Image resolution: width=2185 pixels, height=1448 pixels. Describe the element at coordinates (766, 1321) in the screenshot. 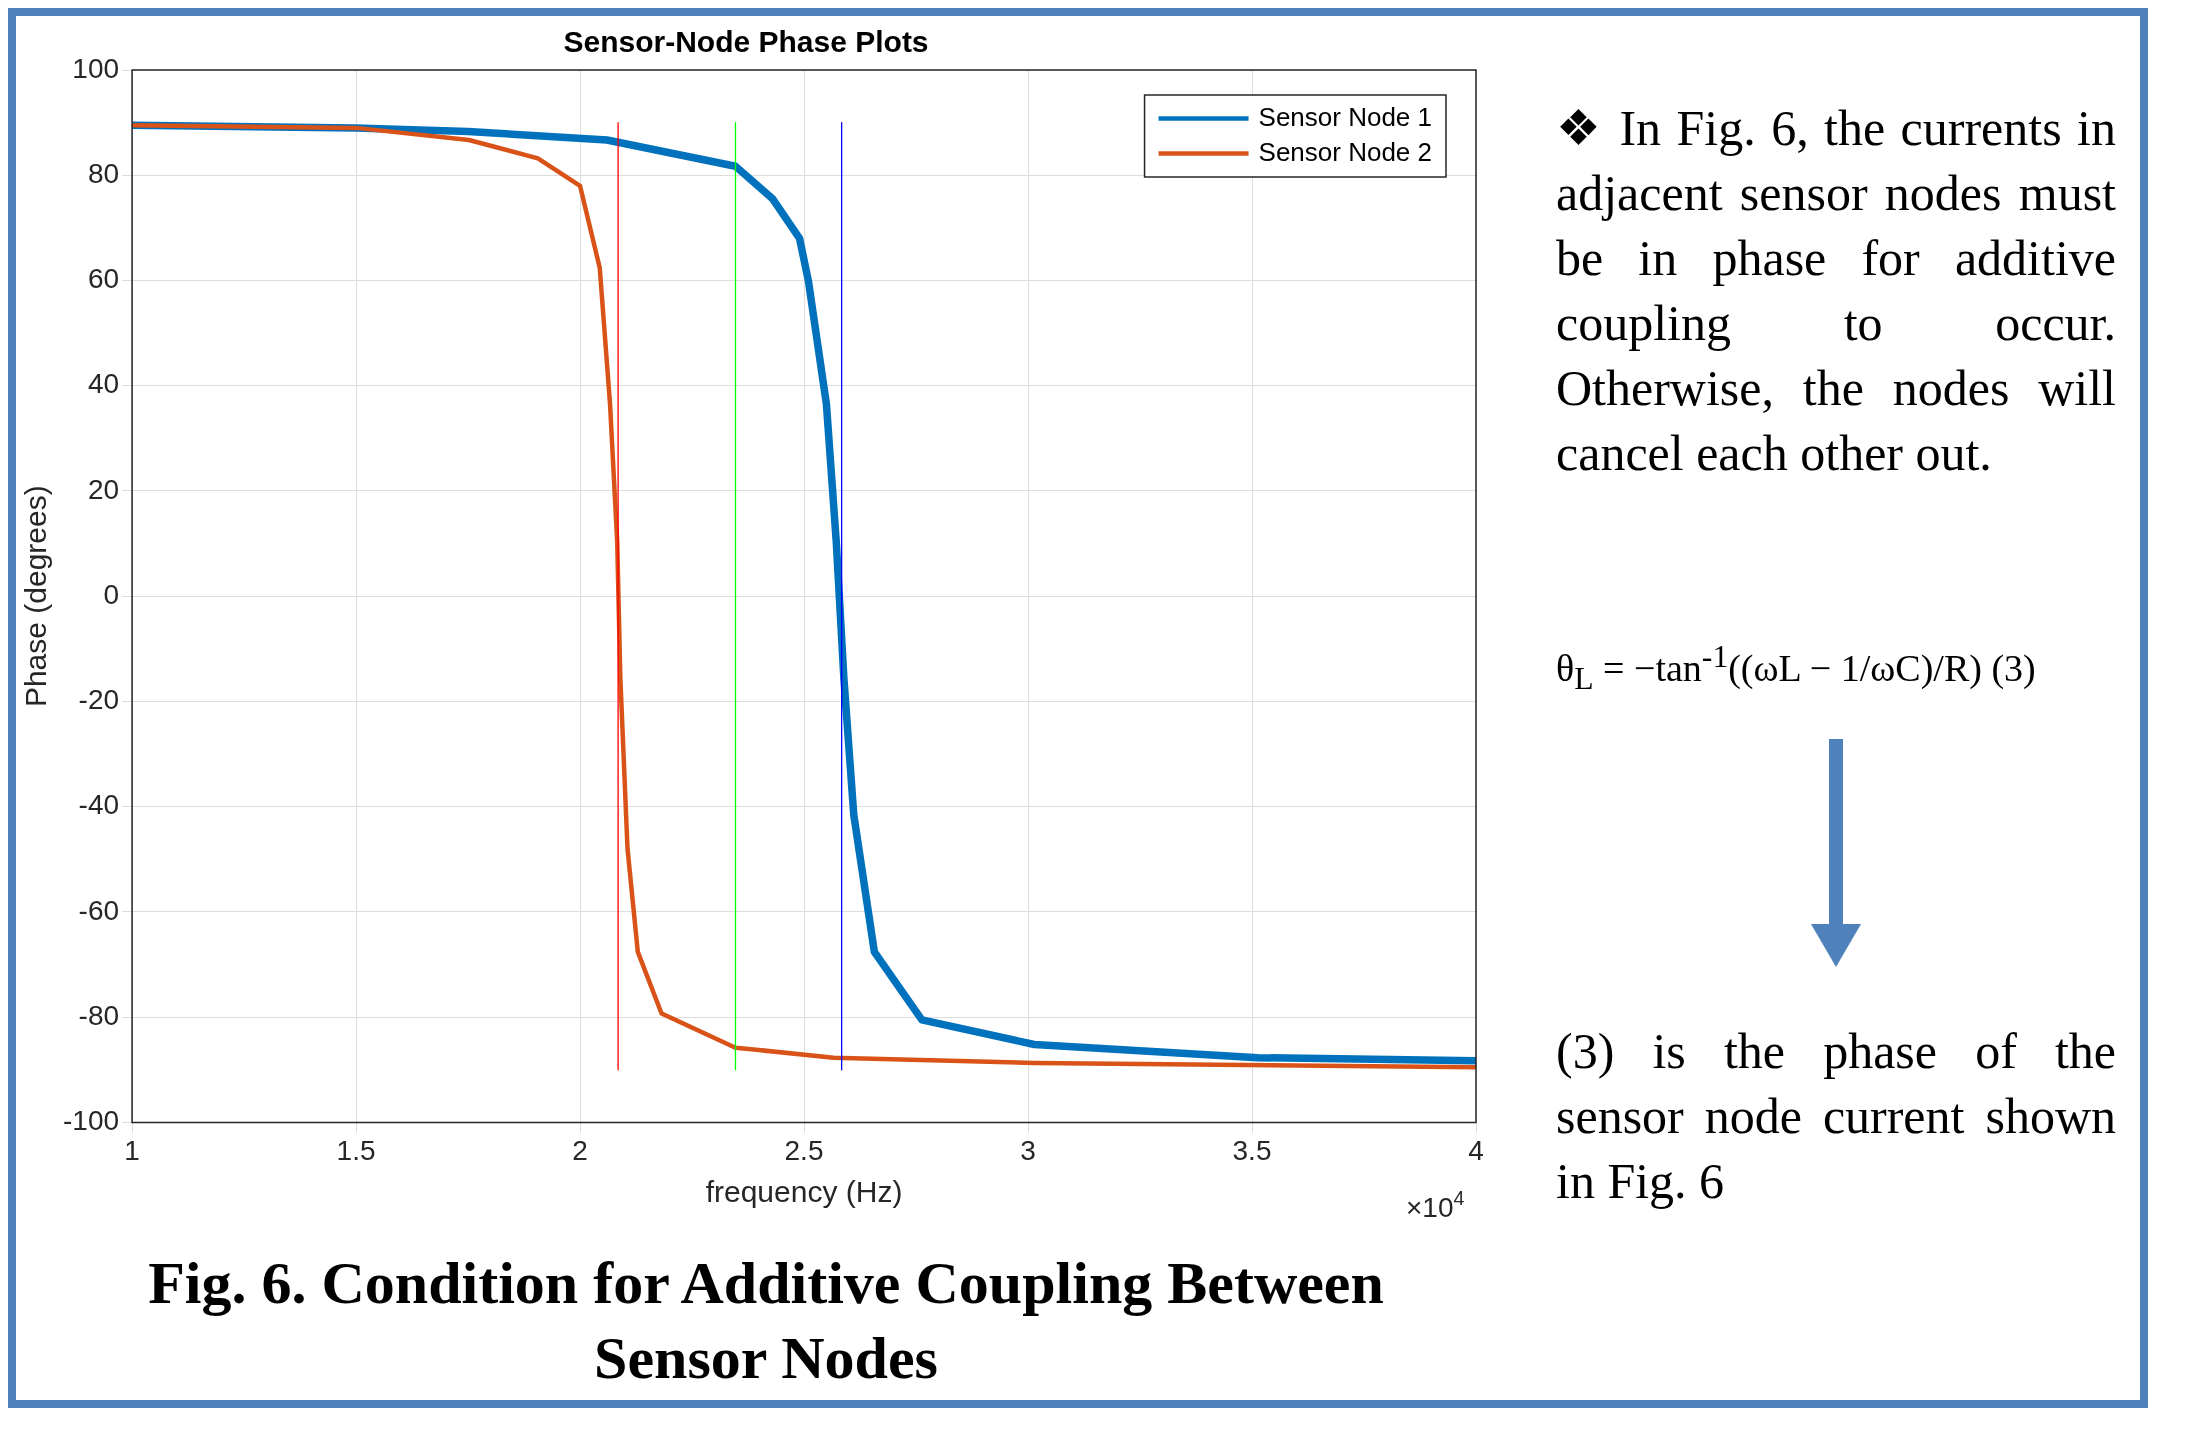

I see `caption: Fig. 6. Condition for Additive Coupling Between Sensor Nodes` at that location.